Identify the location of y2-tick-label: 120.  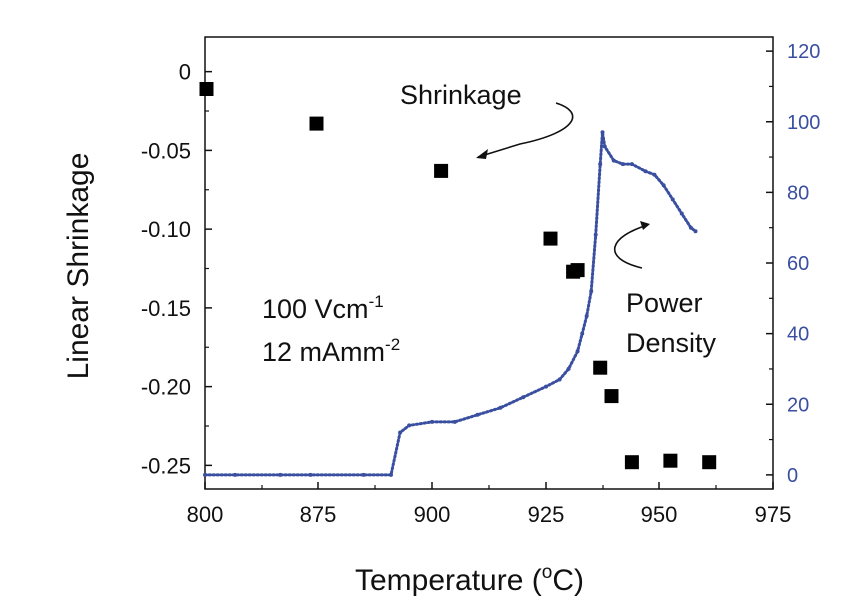
(803, 52).